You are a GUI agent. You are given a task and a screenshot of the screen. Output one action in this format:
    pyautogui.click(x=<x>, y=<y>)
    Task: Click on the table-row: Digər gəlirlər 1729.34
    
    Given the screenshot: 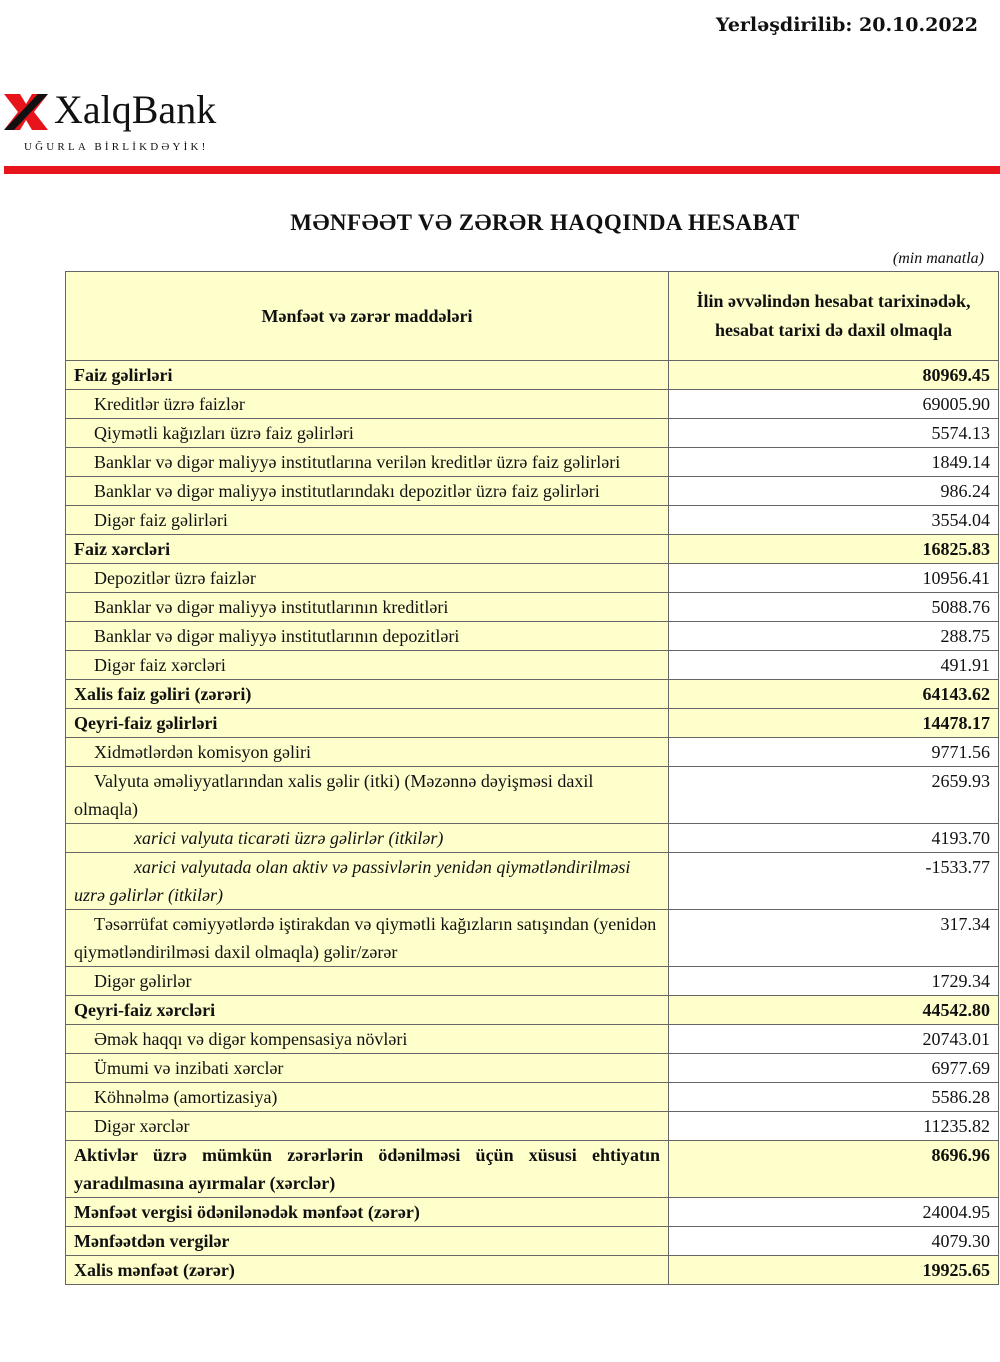 What is the action you would take?
    pyautogui.click(x=532, y=981)
    